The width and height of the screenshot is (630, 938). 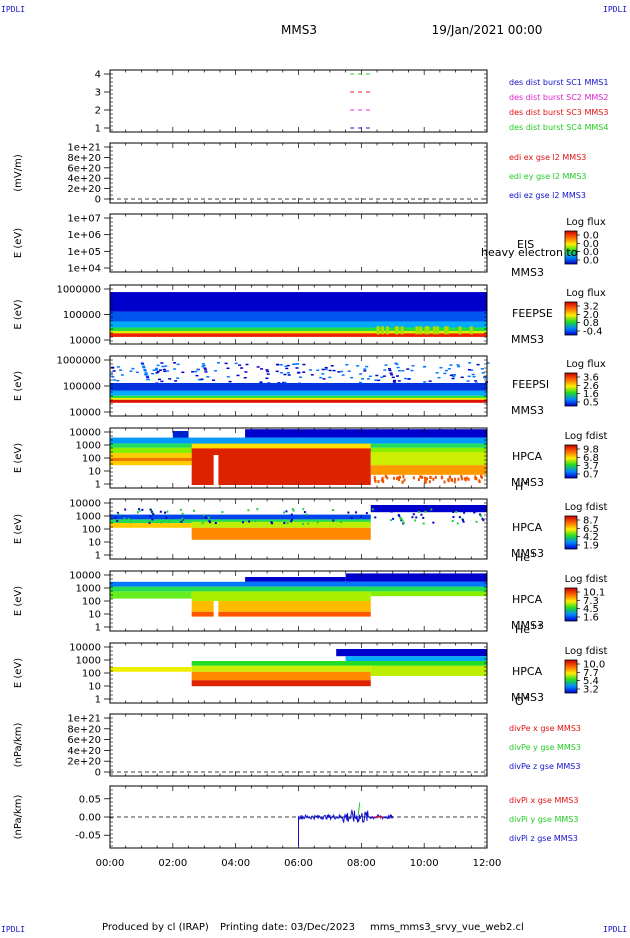 I want to click on legend-entry: des dist burst SC2 MMS2, so click(x=558, y=97).